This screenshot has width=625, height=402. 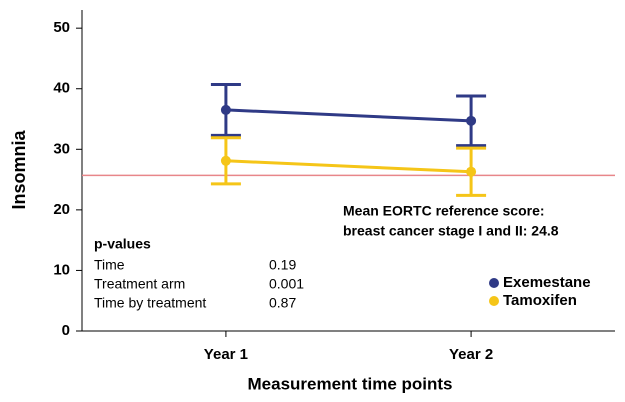 I want to click on legend-label: Exemestane, so click(x=547, y=282).